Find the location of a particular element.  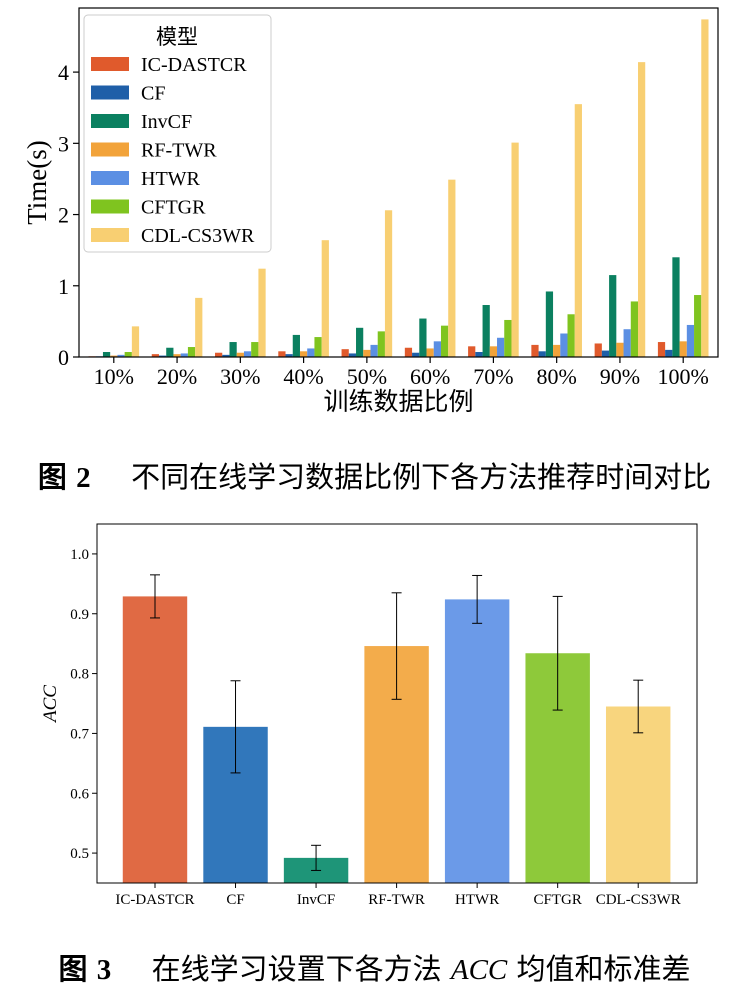

bar-rf-twr-60pct is located at coordinates (430, 352).